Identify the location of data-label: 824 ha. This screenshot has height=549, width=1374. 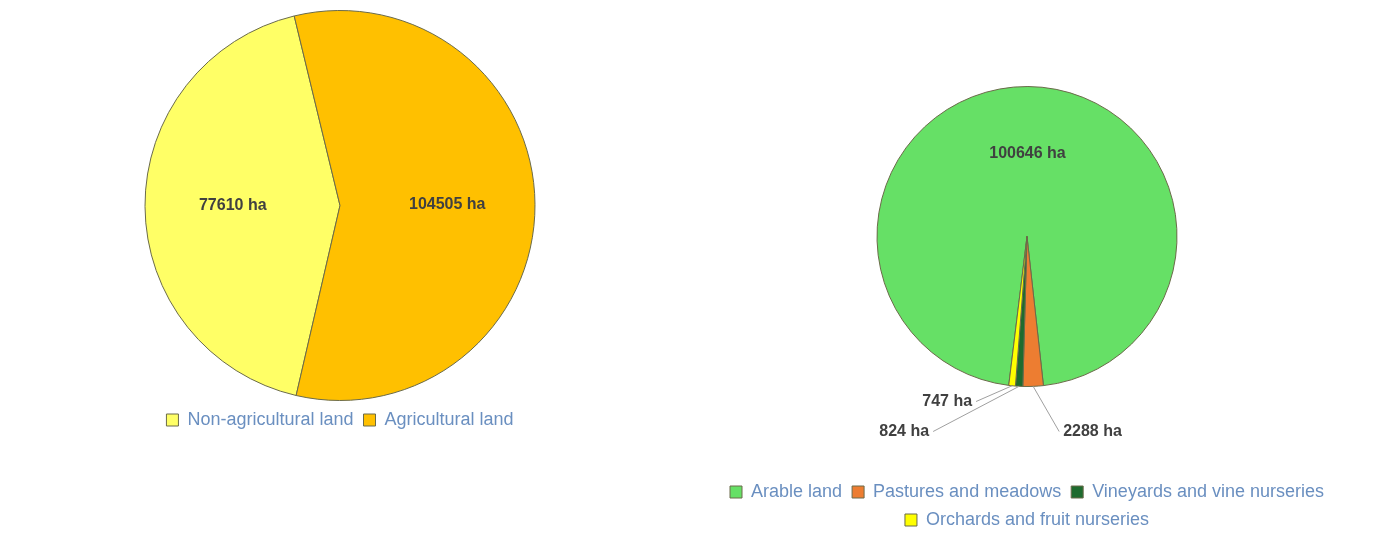
(904, 430).